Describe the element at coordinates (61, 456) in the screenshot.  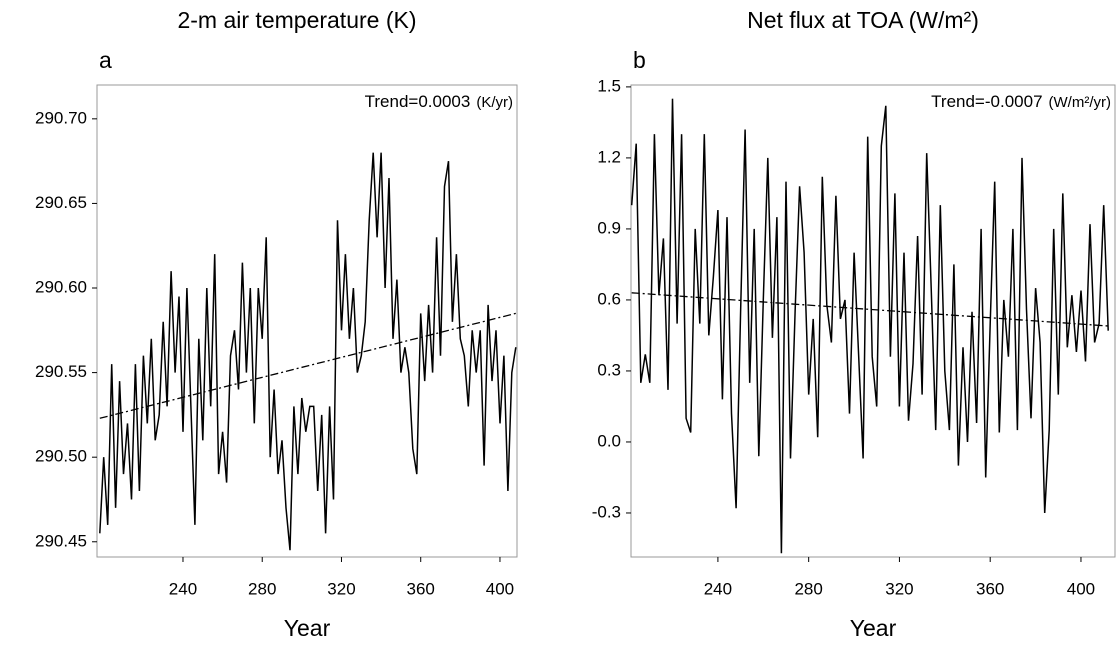
I see `y-tick-label: 290.50` at that location.